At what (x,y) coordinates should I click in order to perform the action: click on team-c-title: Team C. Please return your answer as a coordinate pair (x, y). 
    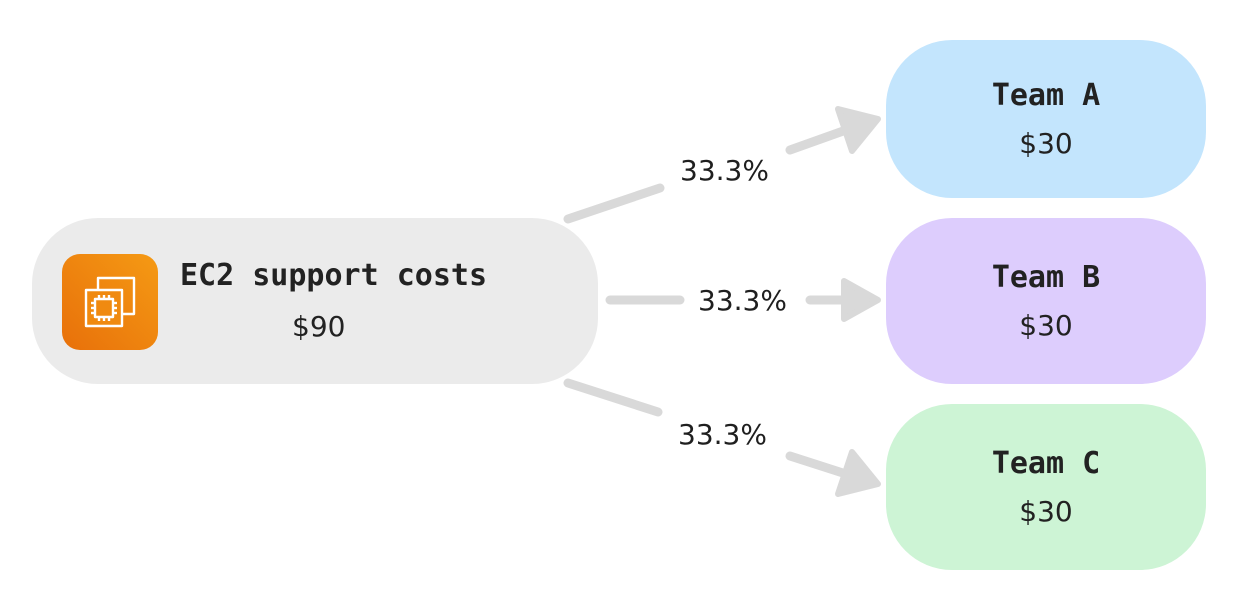
    Looking at the image, I should click on (1046, 463).